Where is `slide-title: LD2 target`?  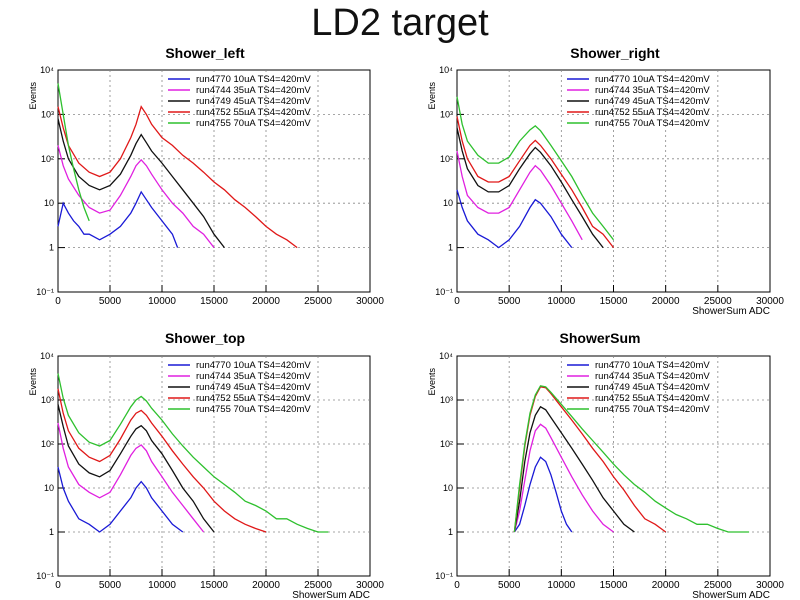 slide-title: LD2 target is located at coordinates (400, 23).